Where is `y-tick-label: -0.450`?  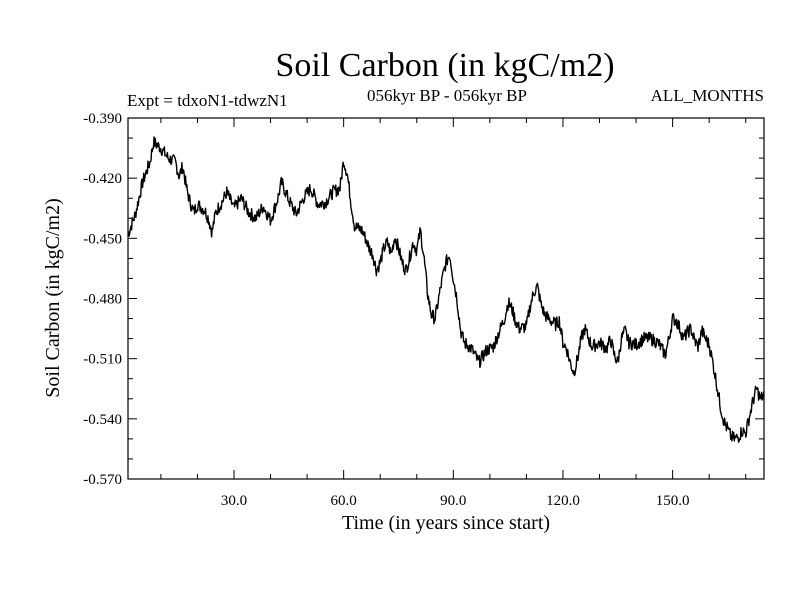
y-tick-label: -0.450 is located at coordinates (102, 239).